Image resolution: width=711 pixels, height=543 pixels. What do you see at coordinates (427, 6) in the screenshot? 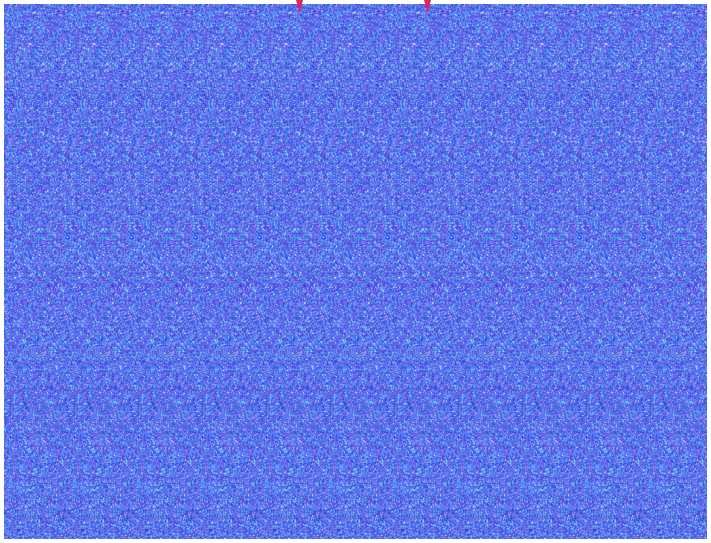
I see `right-alignment-marker` at bounding box center [427, 6].